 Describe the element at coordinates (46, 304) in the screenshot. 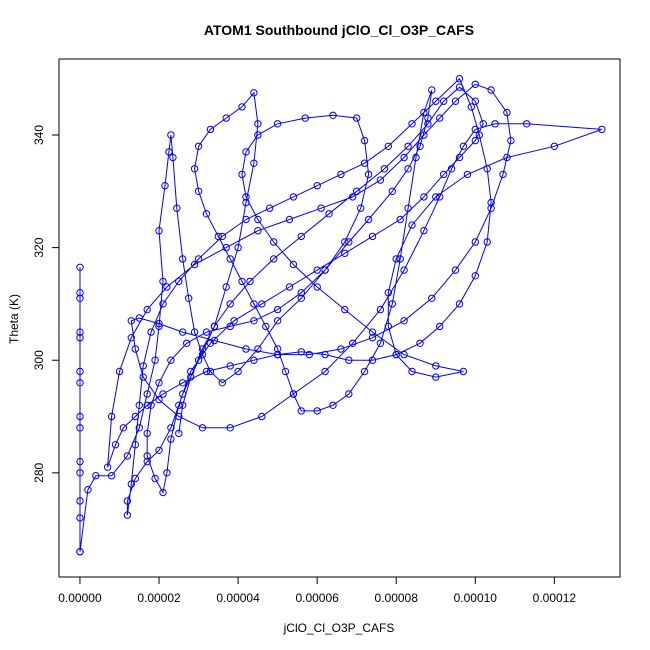

I see `y-axis: 280 300 320 340` at that location.